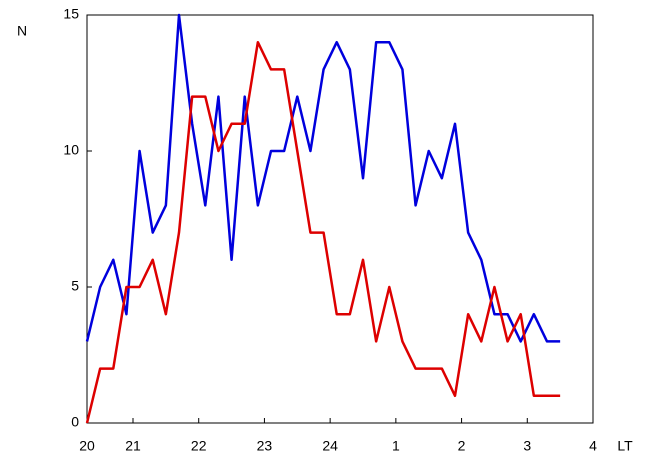 This screenshot has width=646, height=464. What do you see at coordinates (396, 446) in the screenshot?
I see `x-tick-label: 1` at bounding box center [396, 446].